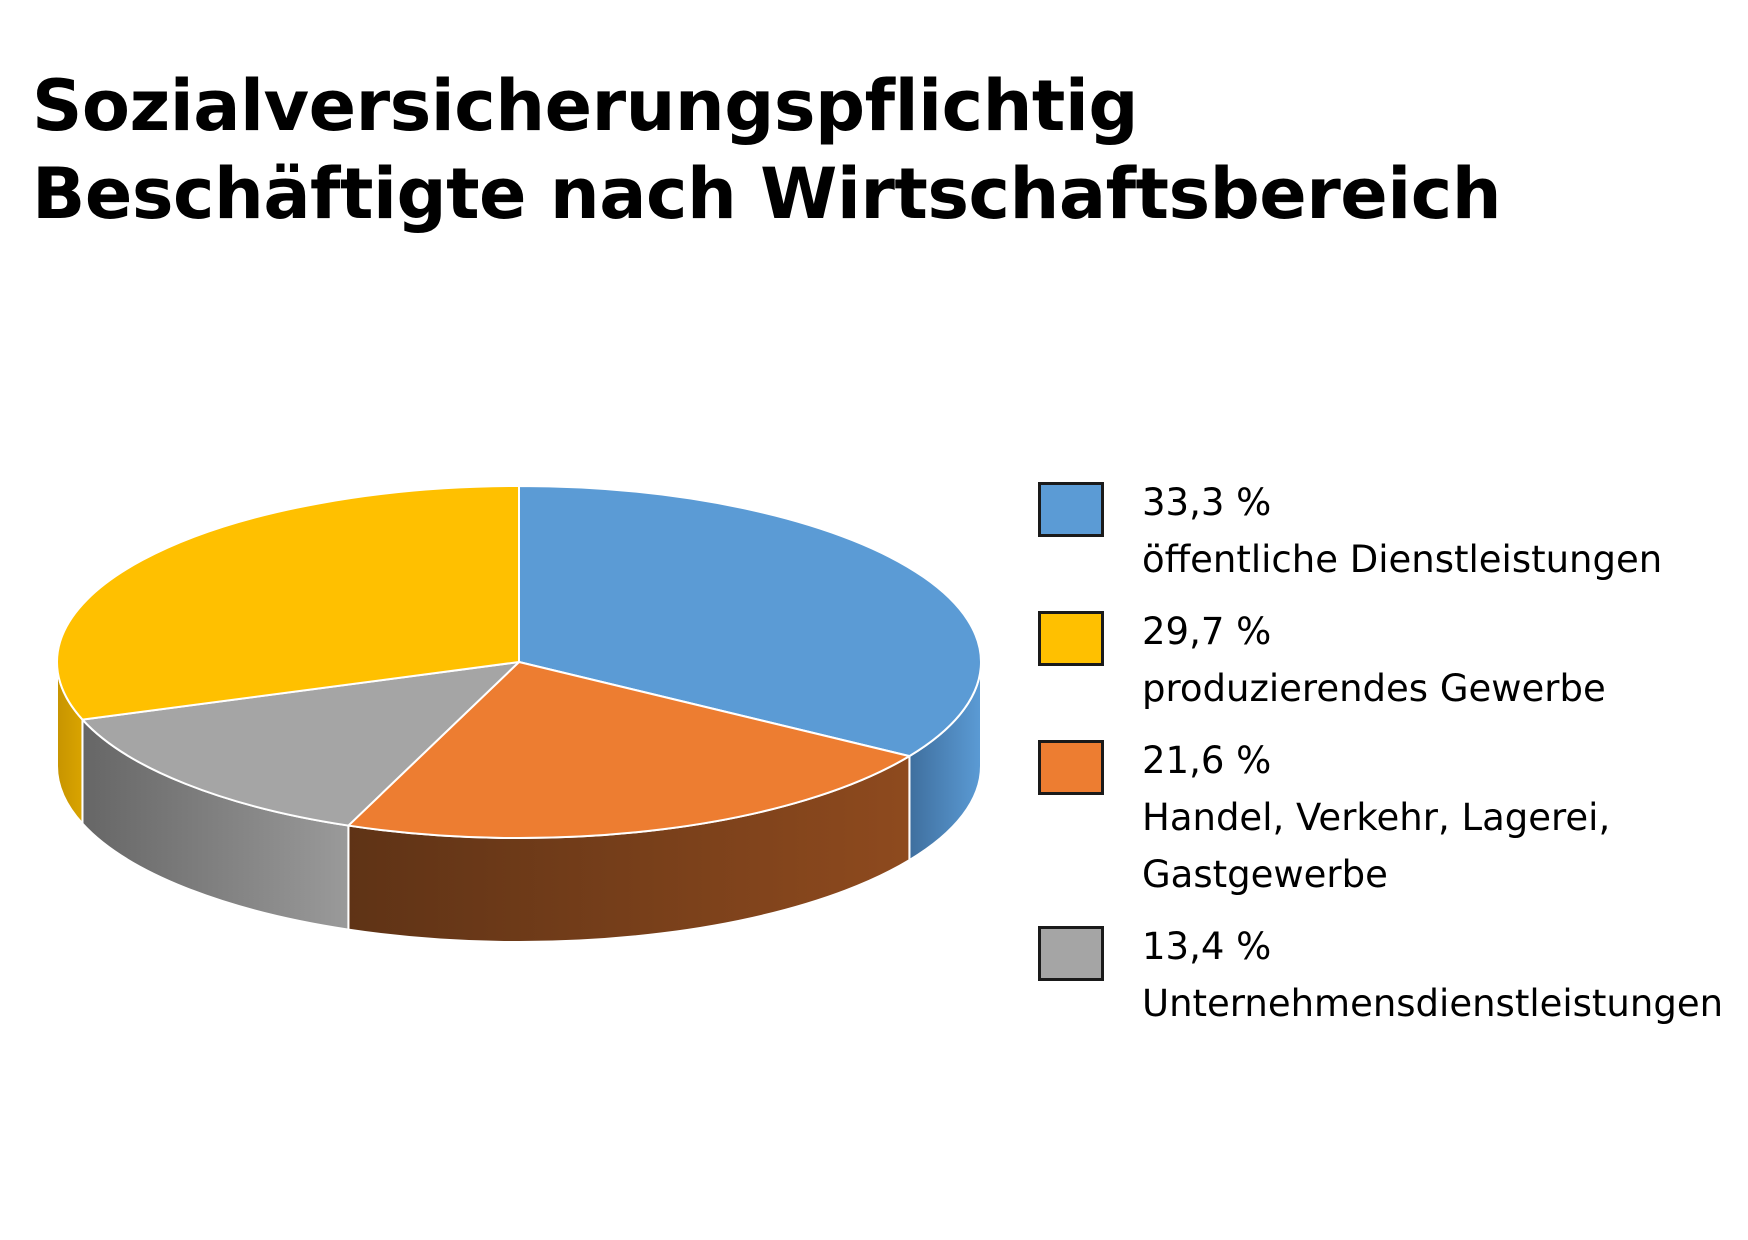 This screenshot has height=1240, width=1748. I want to click on legend-category: Handel, Verkehr, Lagerei,, so click(1376, 817).